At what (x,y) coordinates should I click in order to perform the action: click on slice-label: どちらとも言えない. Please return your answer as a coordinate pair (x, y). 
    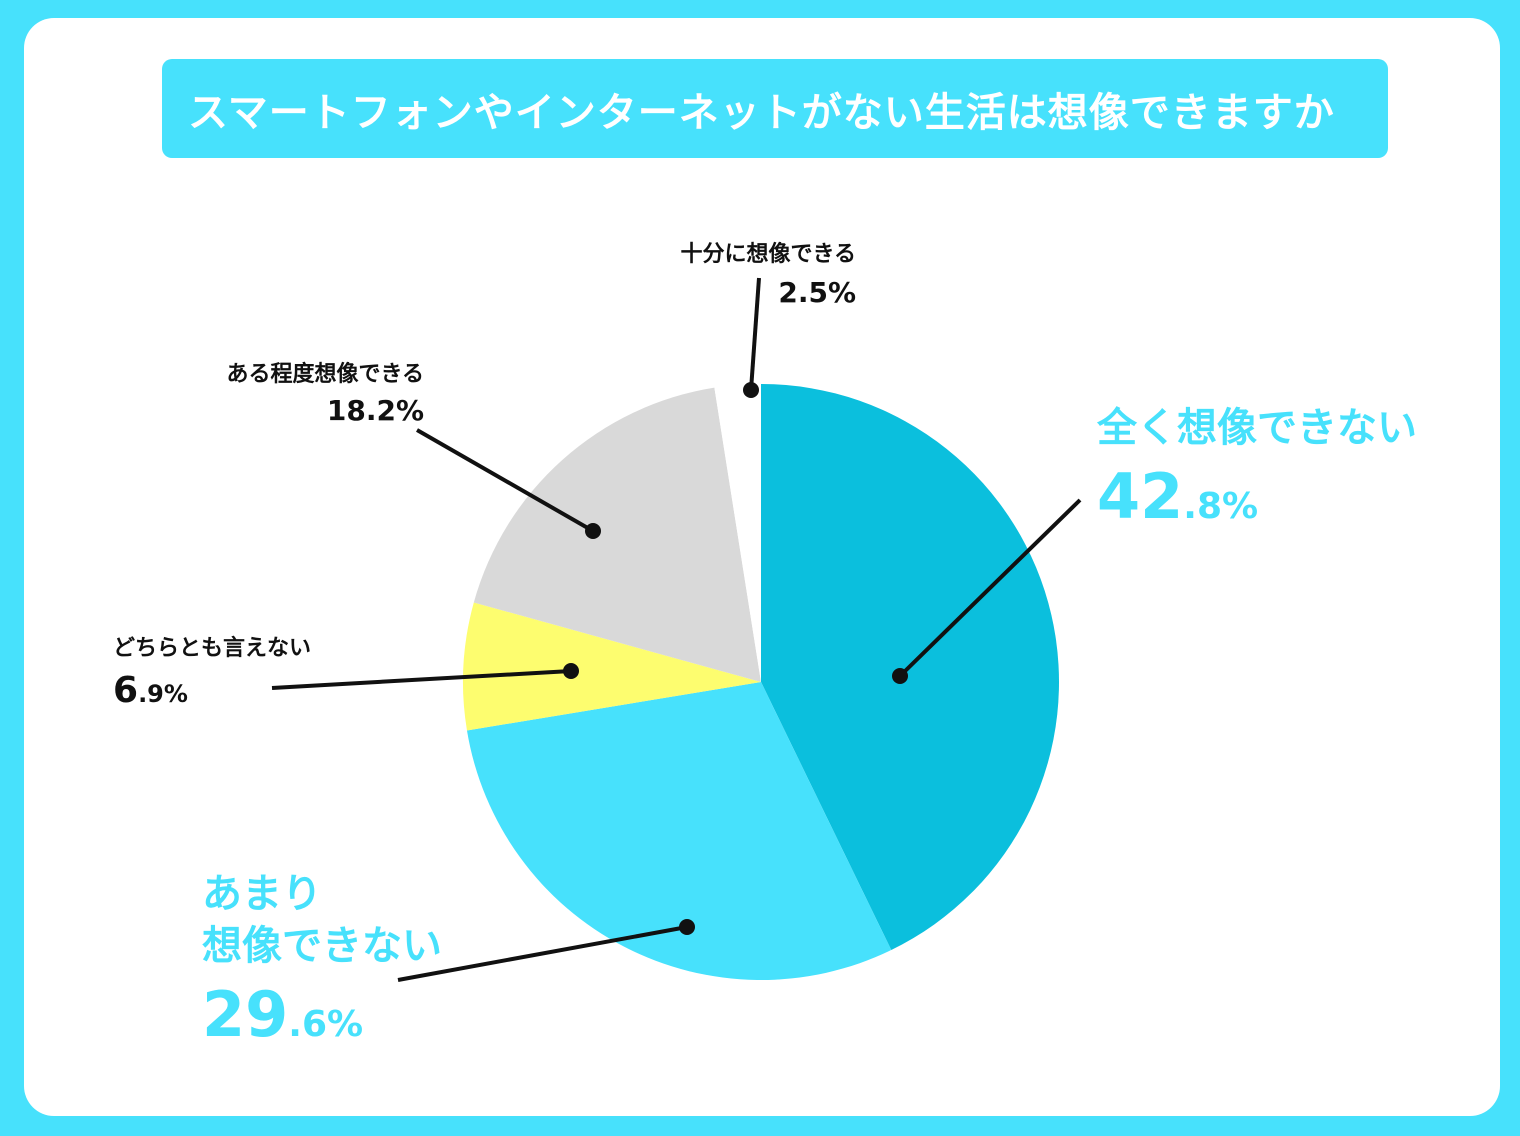
    Looking at the image, I should click on (212, 648).